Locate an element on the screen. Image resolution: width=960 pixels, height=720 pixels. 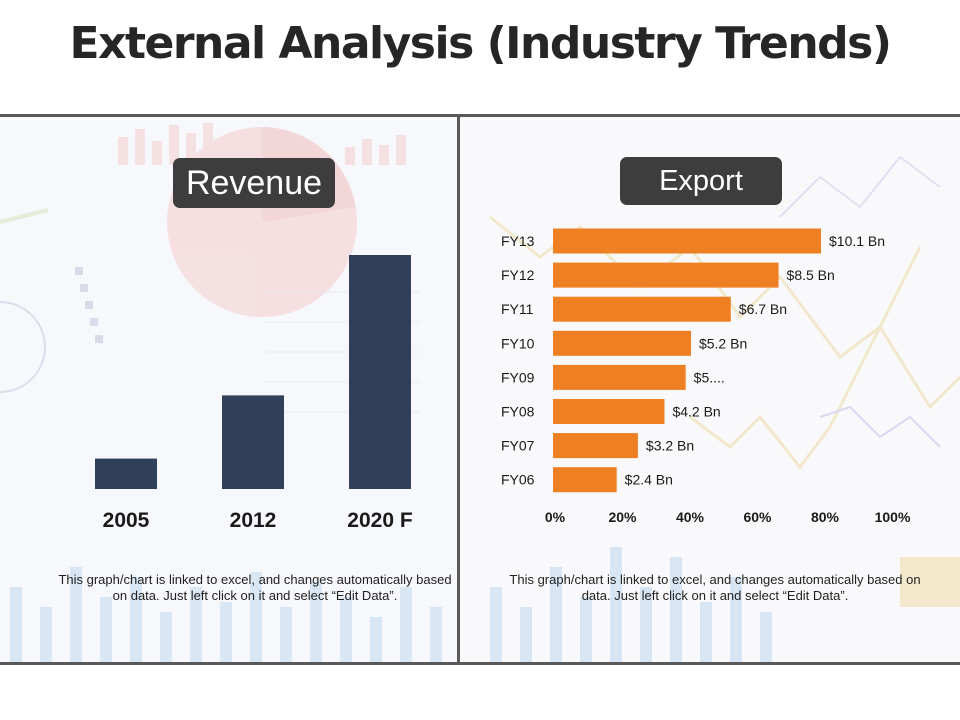
panel-divider is located at coordinates (458, 389).